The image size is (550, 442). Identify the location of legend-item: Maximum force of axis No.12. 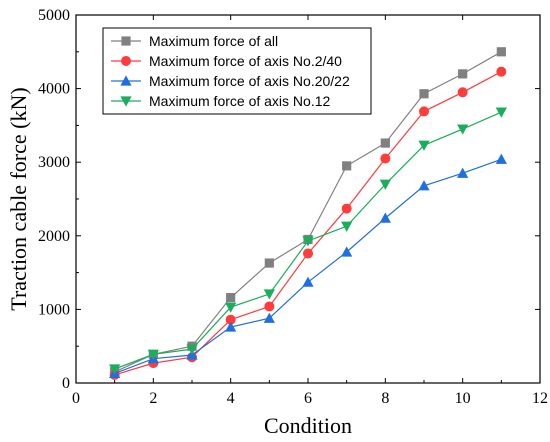
(220, 101).